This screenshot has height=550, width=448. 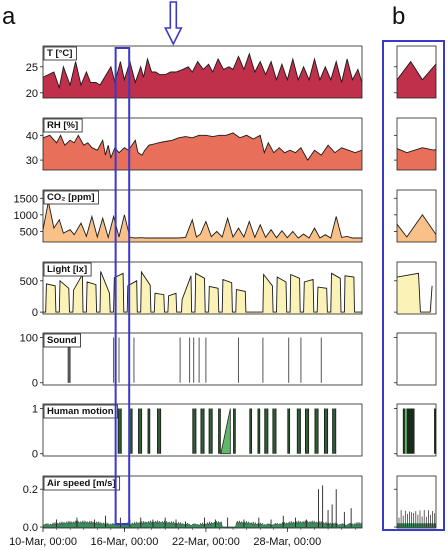 What do you see at coordinates (43, 542) in the screenshot?
I see `x-tick-label: 10-Mar, 00:00` at bounding box center [43, 542].